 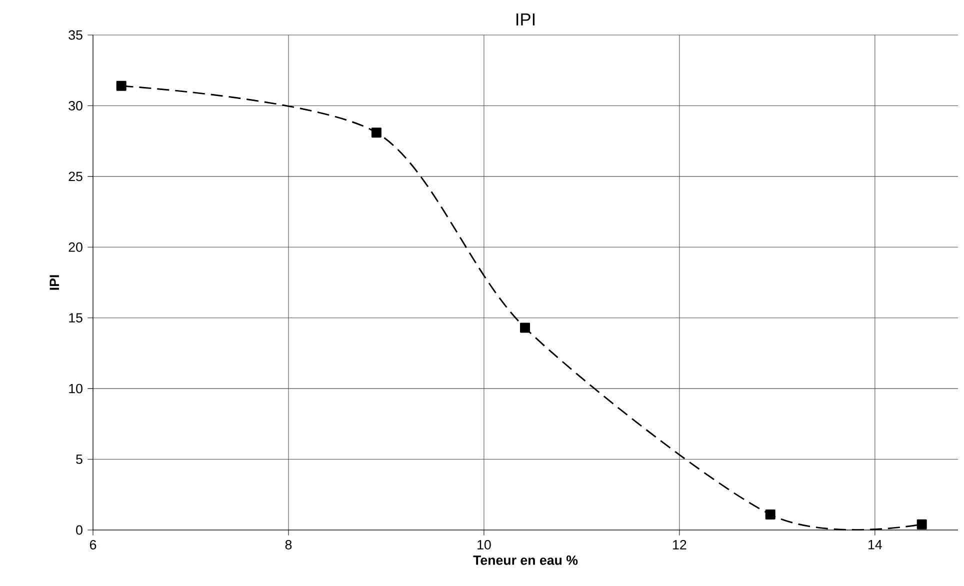 I want to click on chart-title: IPI, so click(x=525, y=19).